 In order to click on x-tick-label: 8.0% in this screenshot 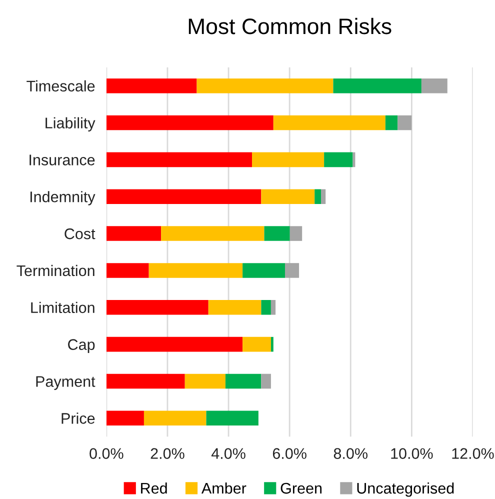, I will do `click(351, 453)`.